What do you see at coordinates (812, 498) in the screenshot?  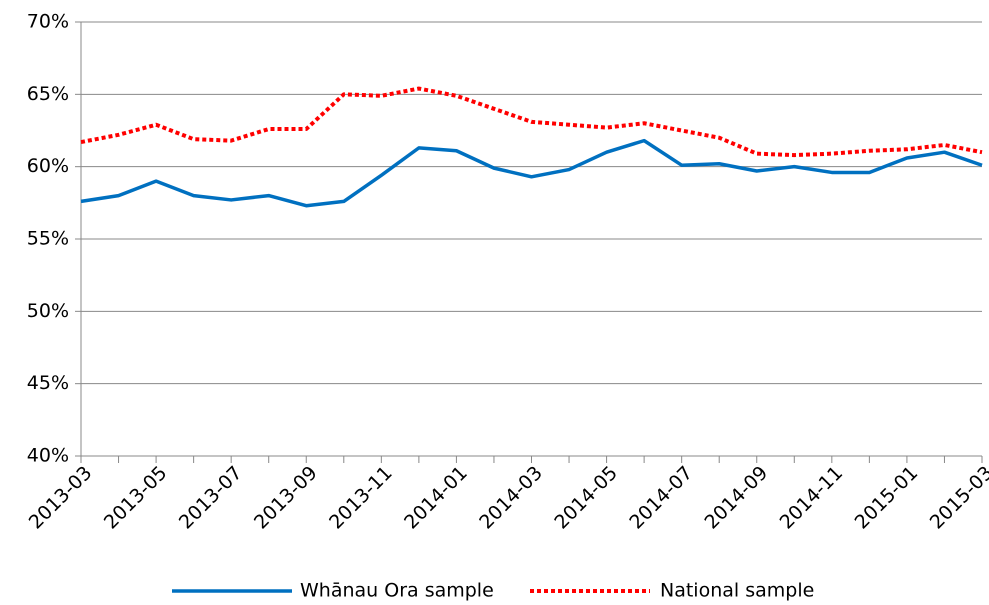 I see `x-tick-label: 2014-11` at bounding box center [812, 498].